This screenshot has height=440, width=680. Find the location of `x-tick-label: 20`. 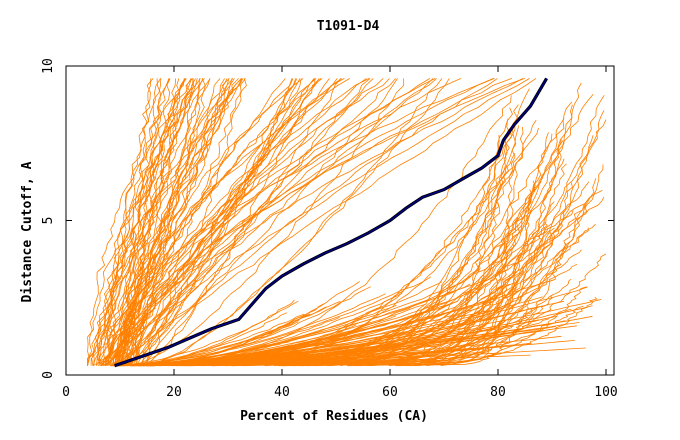

x-tick-label: 20 is located at coordinates (174, 392).